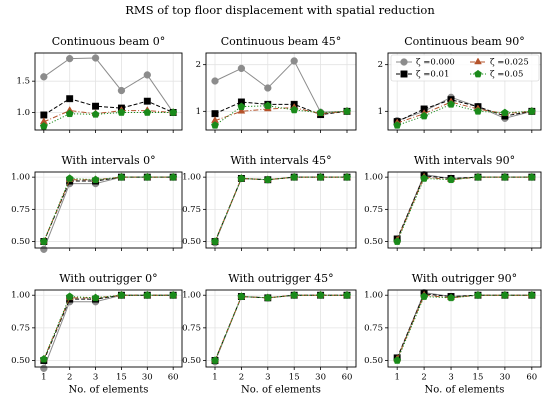 This screenshot has height=400, width=550. I want to click on x-tick-label: 3, so click(95, 378).